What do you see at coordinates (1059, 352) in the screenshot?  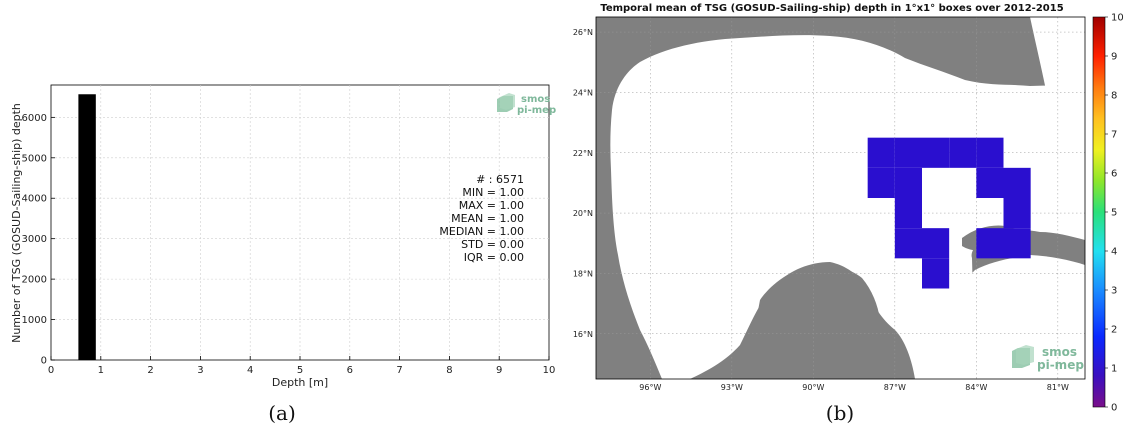 I see `logo-text-smos-map: smos` at bounding box center [1059, 352].